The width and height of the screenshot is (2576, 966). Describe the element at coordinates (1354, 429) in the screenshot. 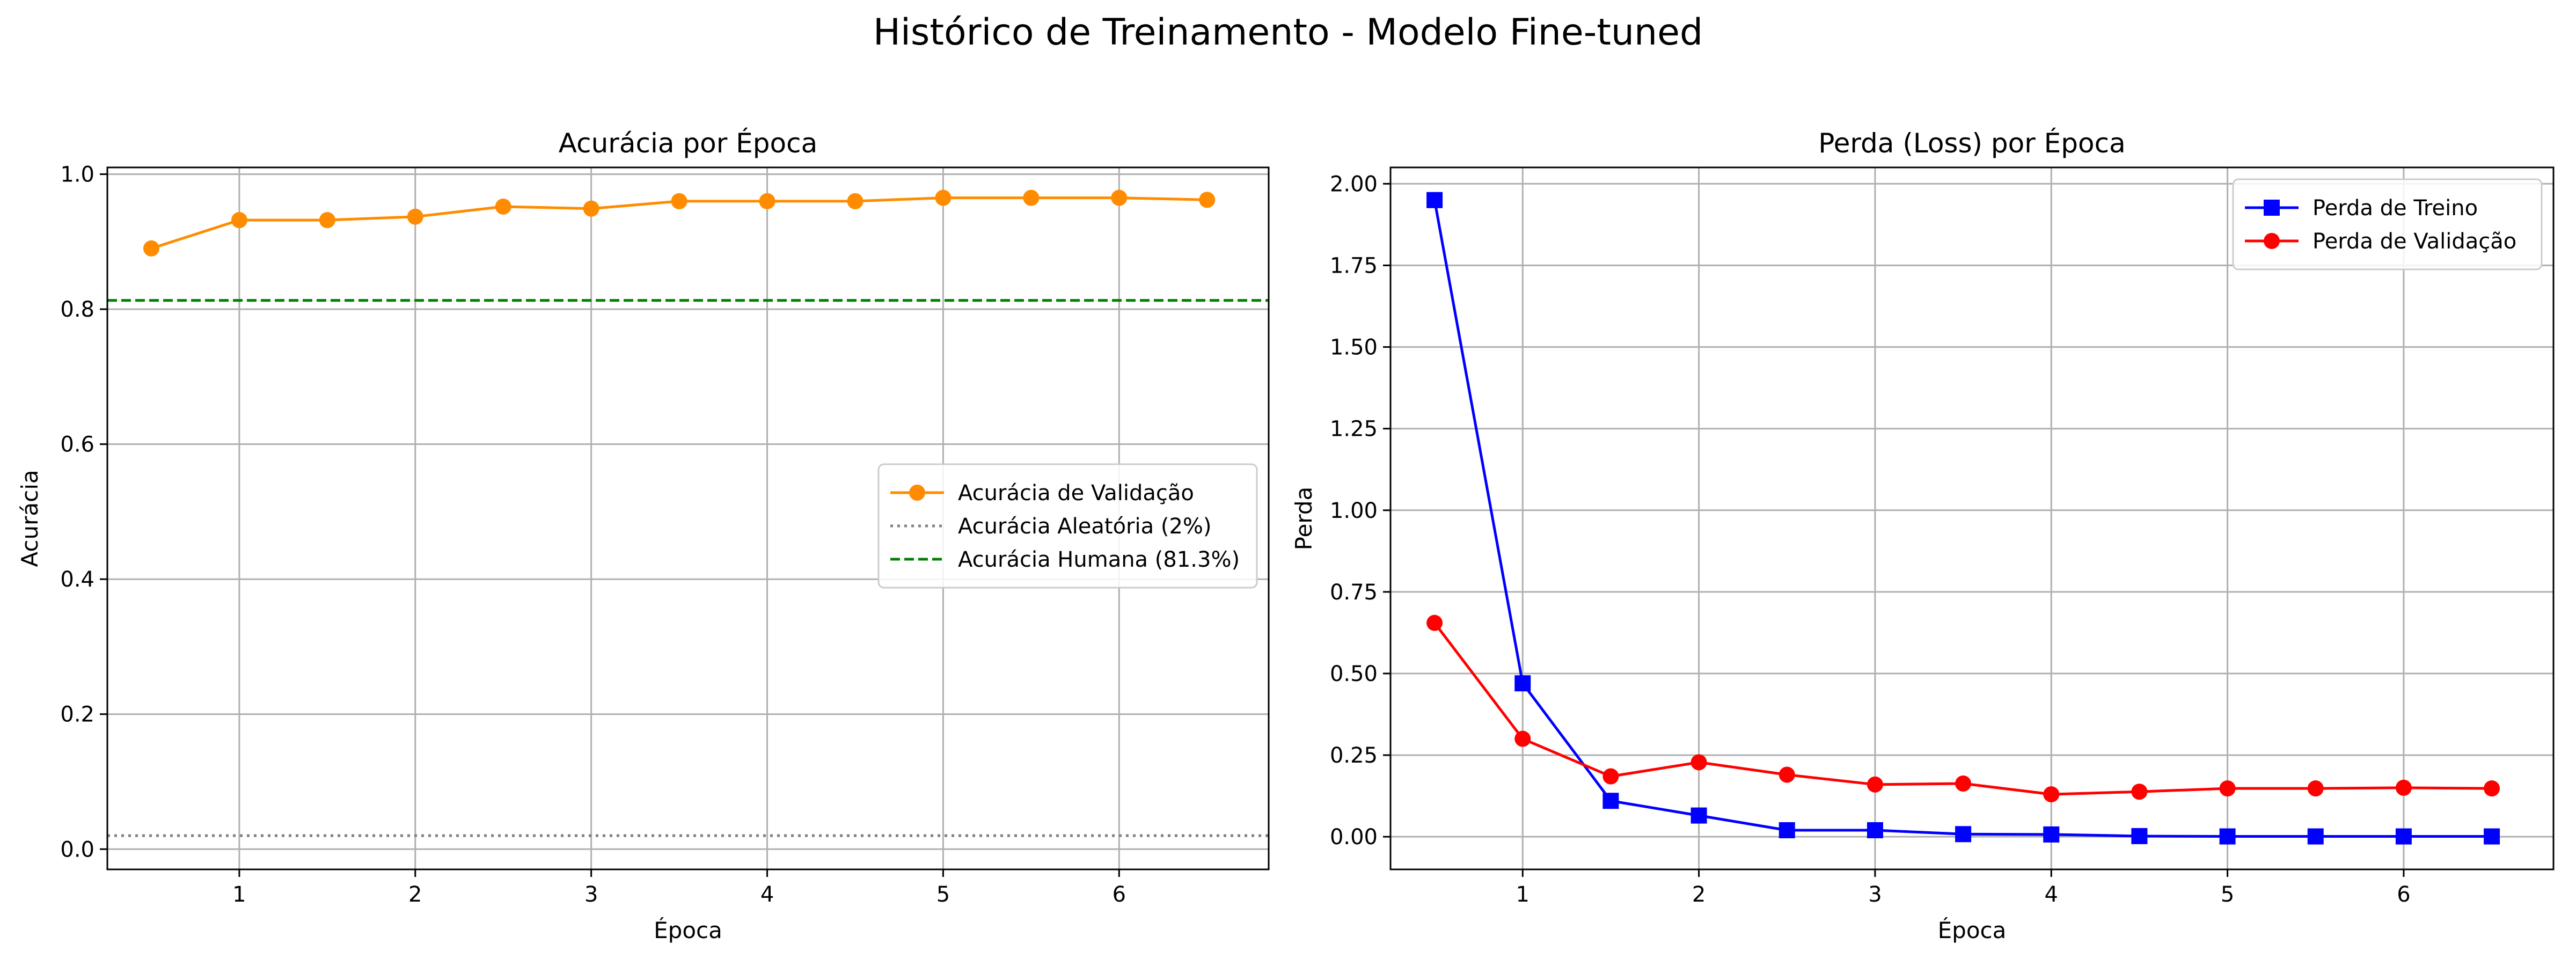

I see `p1-y-tick-label: 1.25` at that location.